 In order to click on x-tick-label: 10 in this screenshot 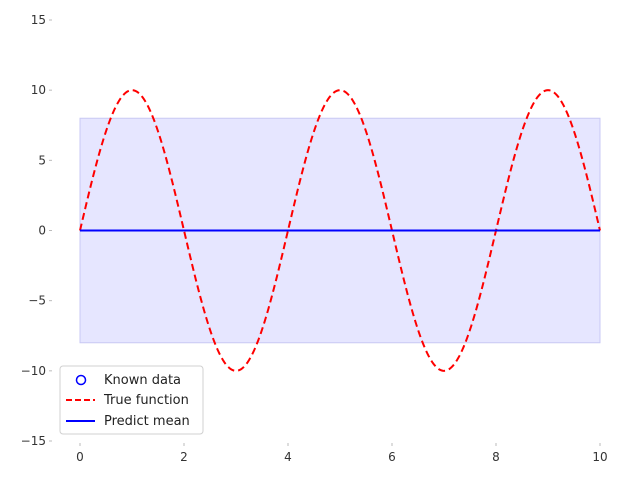, I will do `click(599, 457)`.